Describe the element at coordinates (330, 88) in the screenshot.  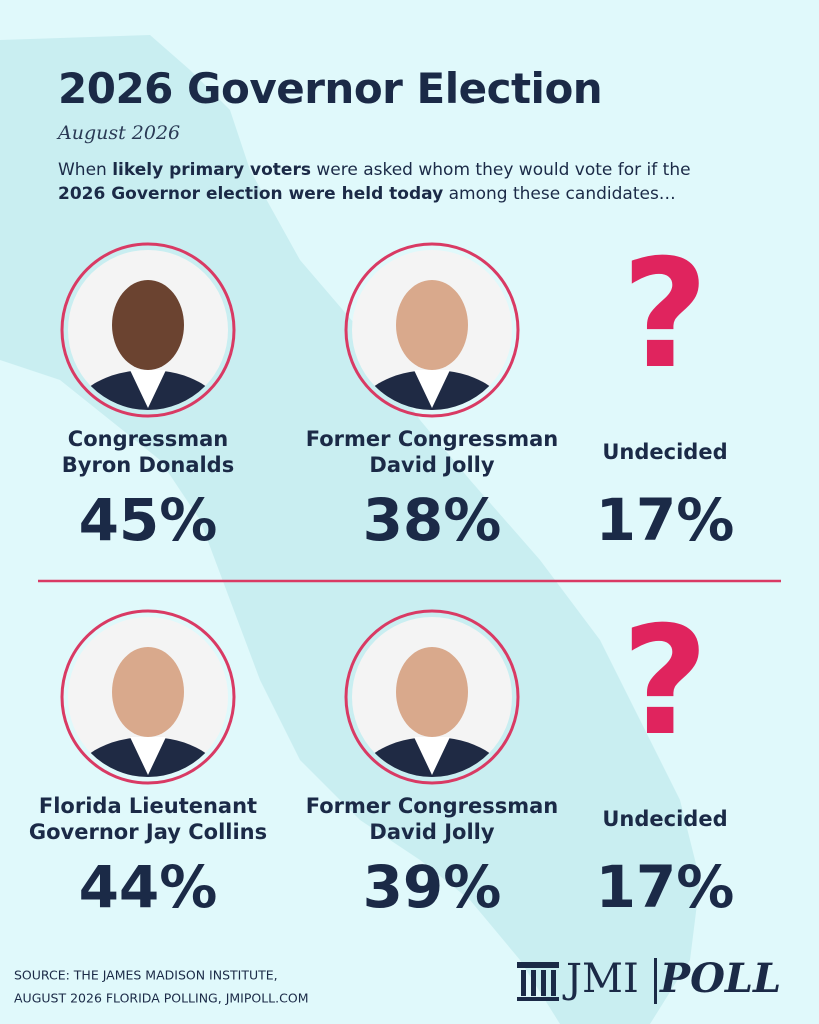
I see `title: 2026 Governor Election` at that location.